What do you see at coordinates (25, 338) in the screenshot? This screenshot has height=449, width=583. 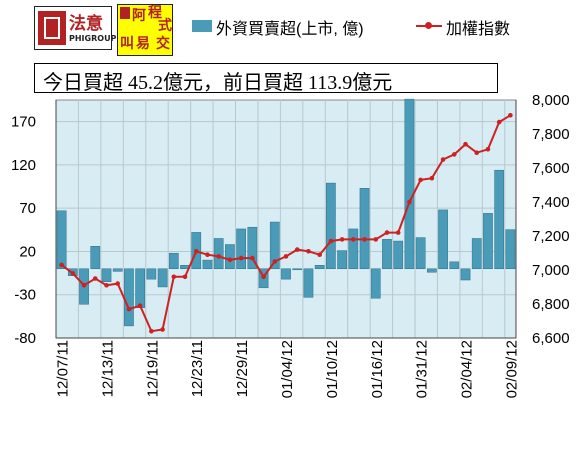 I see `left-tick-label: -80` at bounding box center [25, 338].